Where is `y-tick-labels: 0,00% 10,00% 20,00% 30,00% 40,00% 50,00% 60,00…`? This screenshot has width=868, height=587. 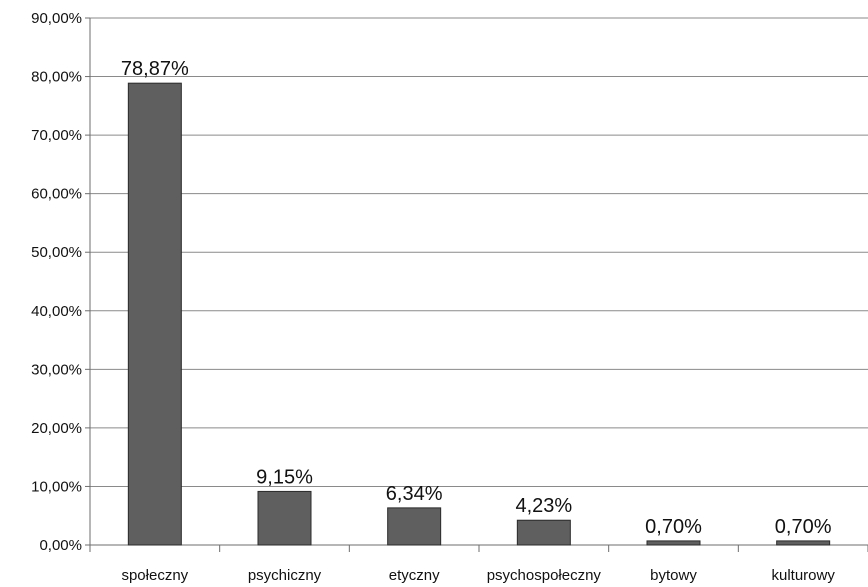 y-tick-labels: 0,00% 10,00% 20,00% 30,00% 40,00% 50,00% 60,00… is located at coordinates (56, 282).